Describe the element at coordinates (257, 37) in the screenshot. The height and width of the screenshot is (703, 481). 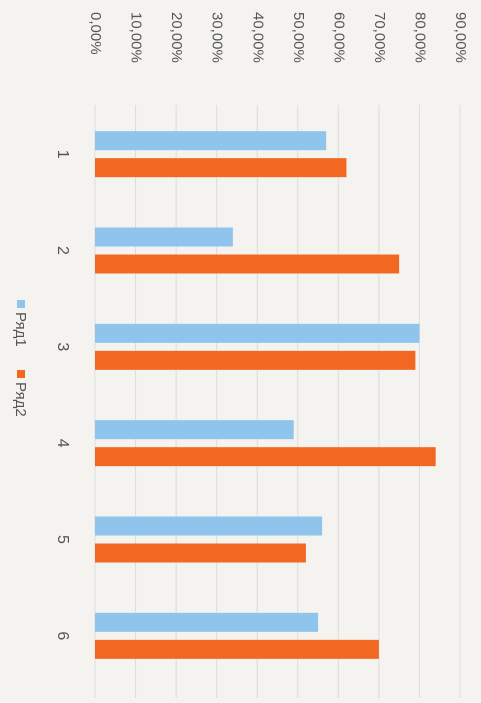
I see `value-tick-label: 40,00%` at that location.